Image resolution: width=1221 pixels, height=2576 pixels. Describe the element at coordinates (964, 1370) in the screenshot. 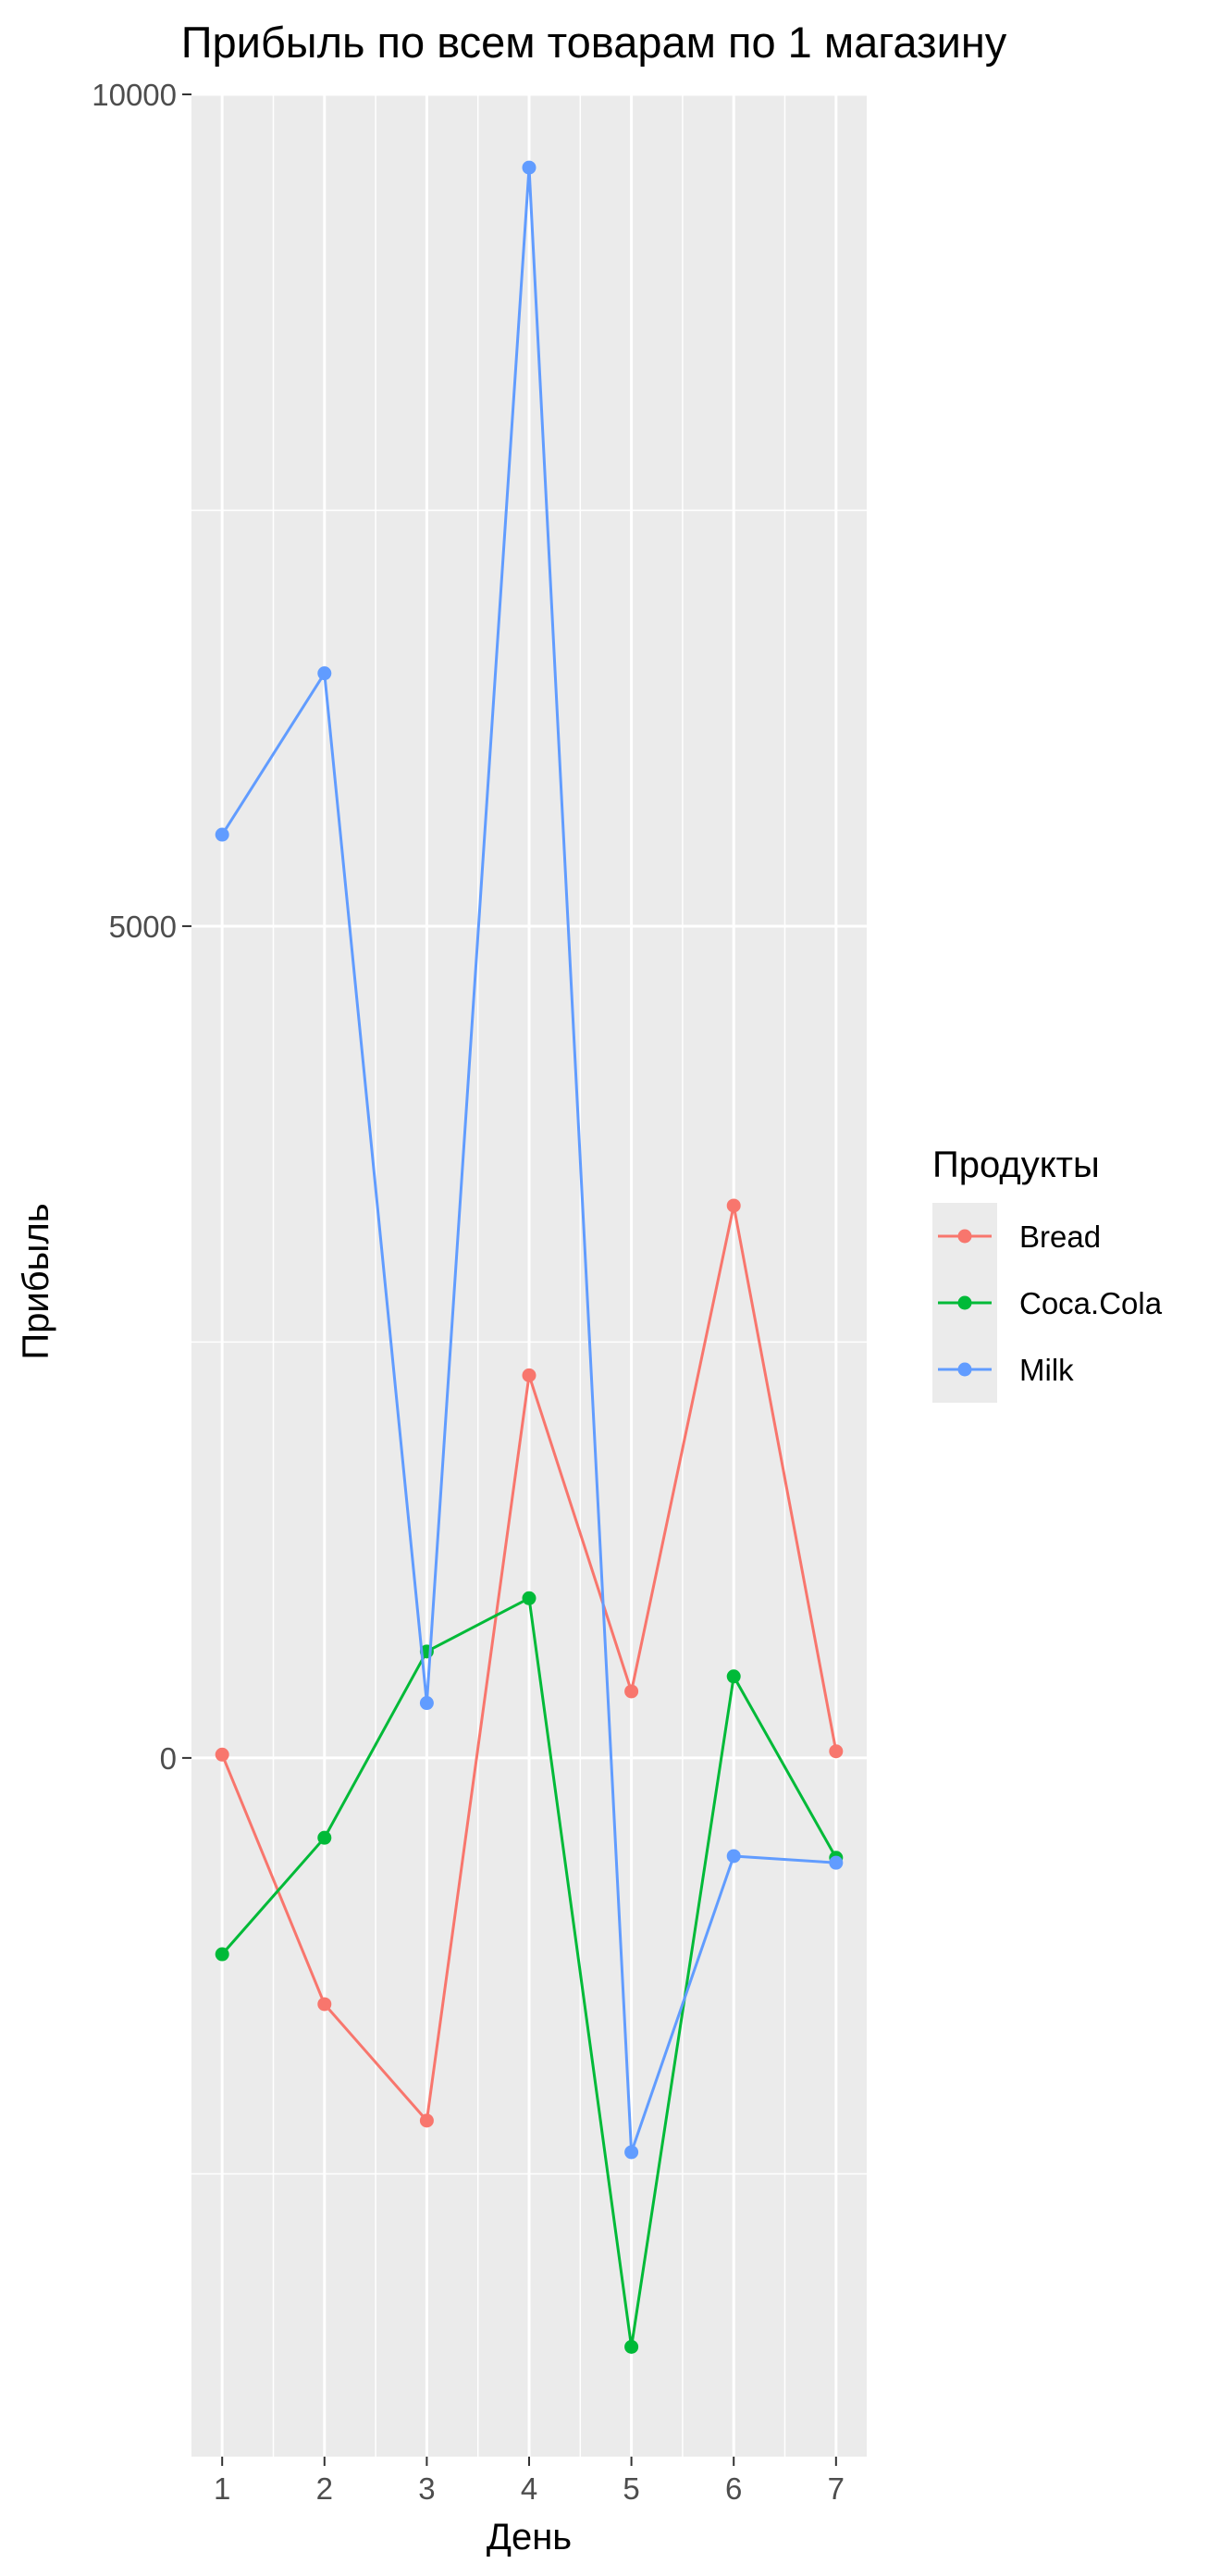

I see `legend-key-point-milk` at that location.